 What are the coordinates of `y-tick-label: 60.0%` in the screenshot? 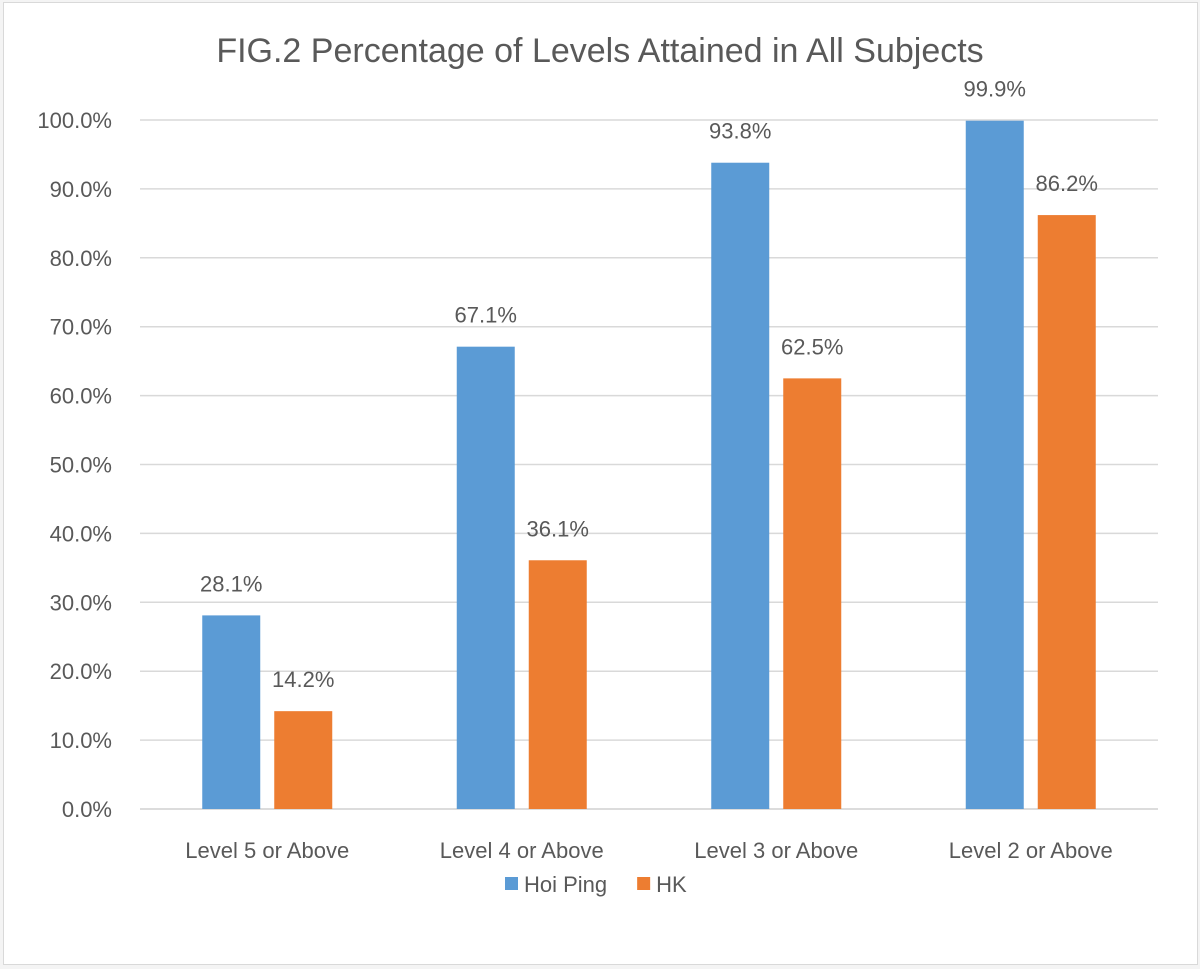 It's located at (81, 396).